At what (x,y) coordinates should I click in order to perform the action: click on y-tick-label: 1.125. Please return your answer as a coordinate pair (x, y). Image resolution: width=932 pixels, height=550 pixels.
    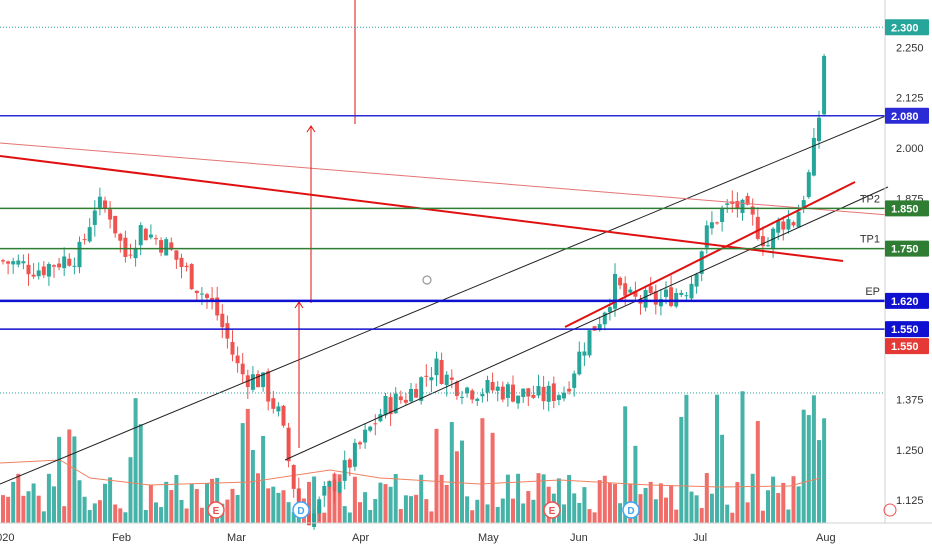
    Looking at the image, I should click on (910, 501).